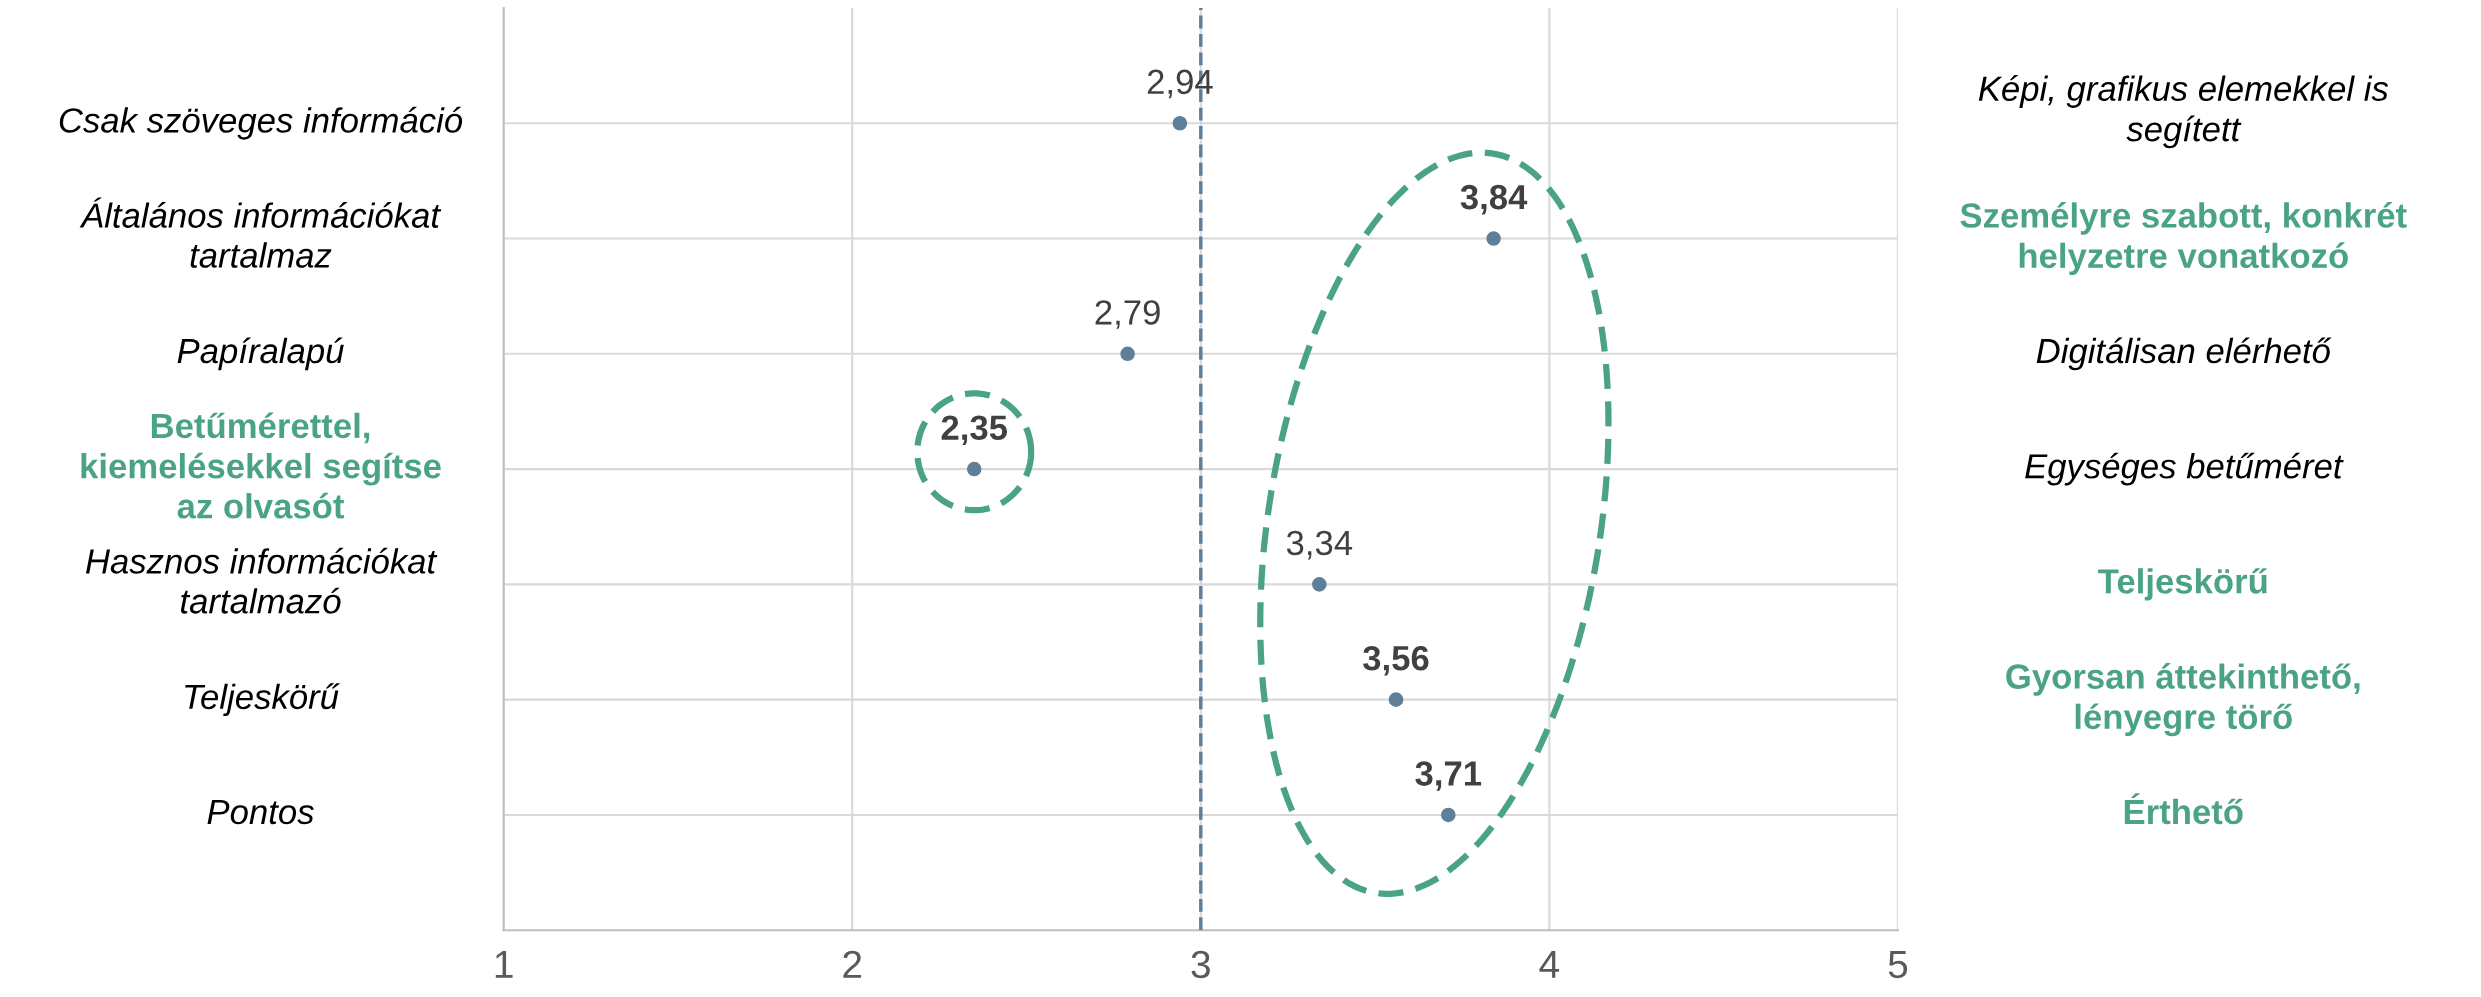 The width and height of the screenshot is (2481, 997). I want to click on x-tick-label: 5, so click(1898, 965).